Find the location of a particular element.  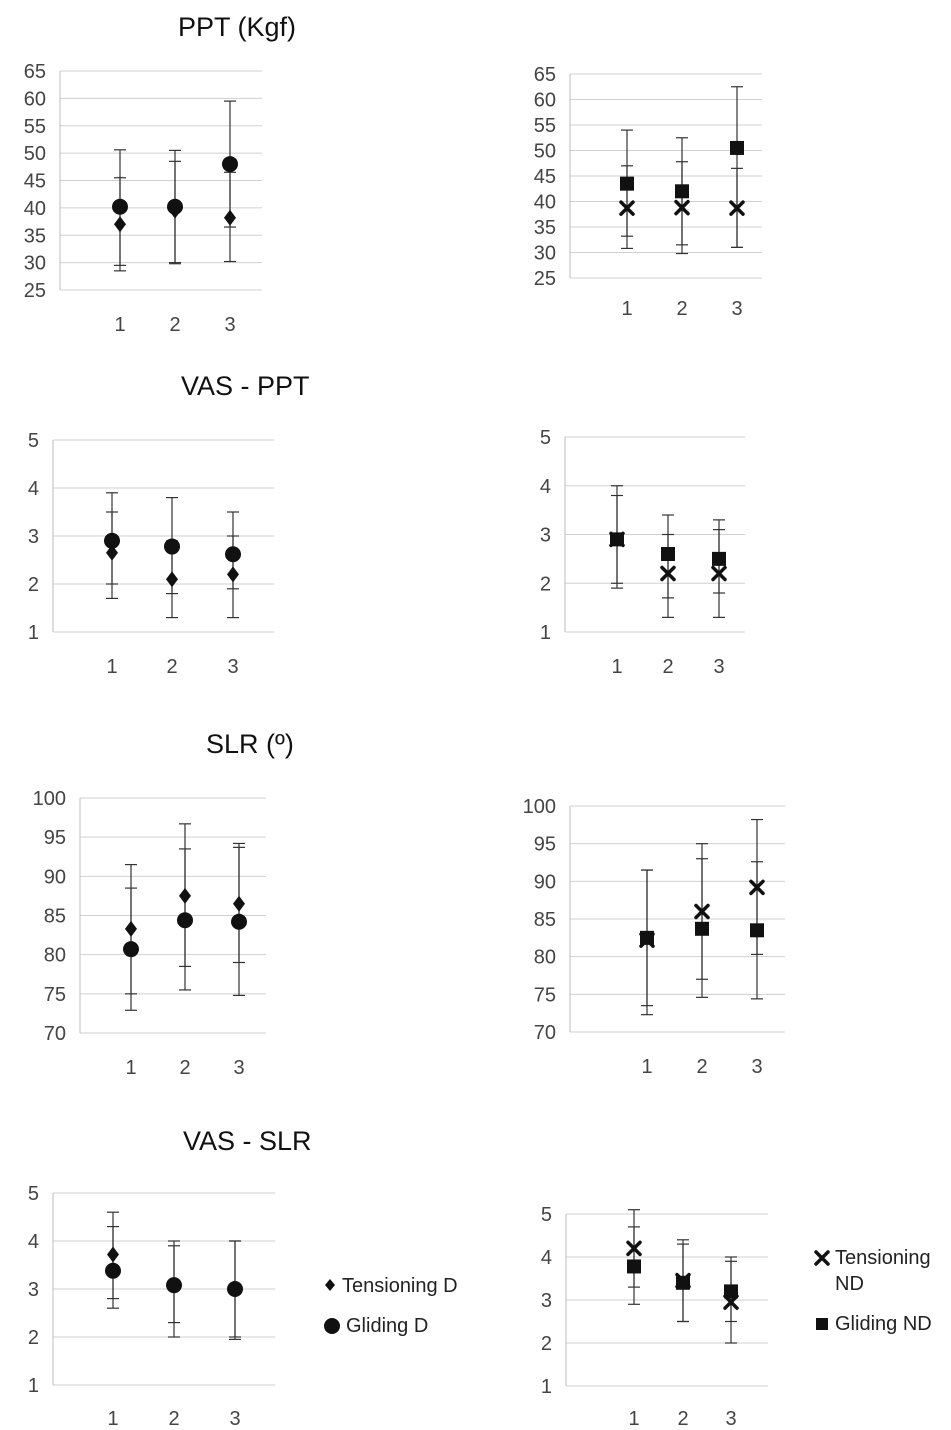

legend-item-tensioning-d: Tensioning D is located at coordinates (407, 1286).